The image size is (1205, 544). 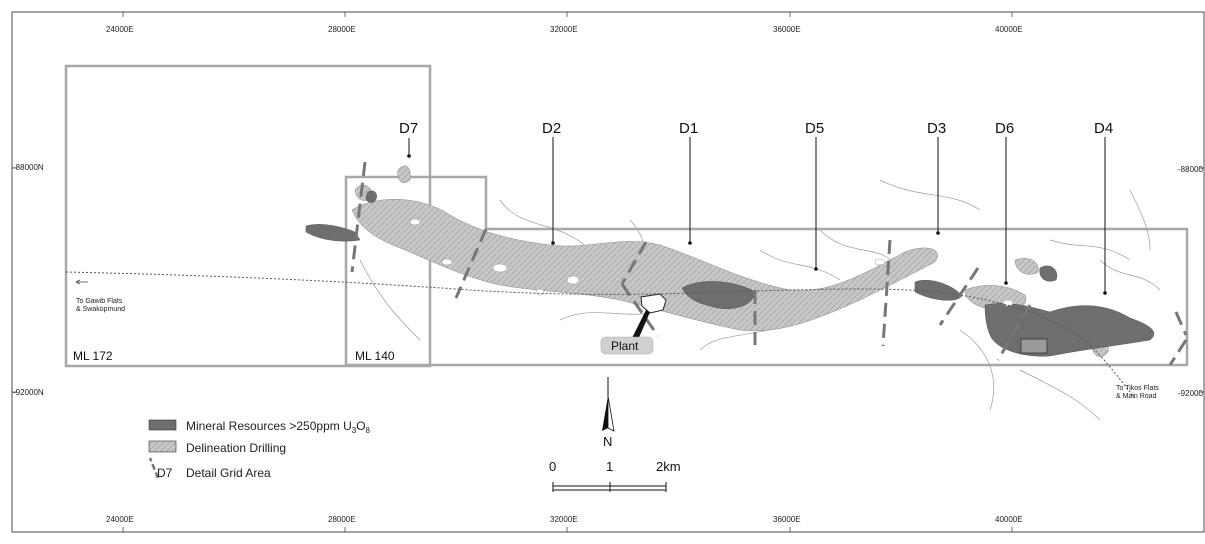 I want to click on easting-label-bottom: 32000E, so click(x=564, y=519).